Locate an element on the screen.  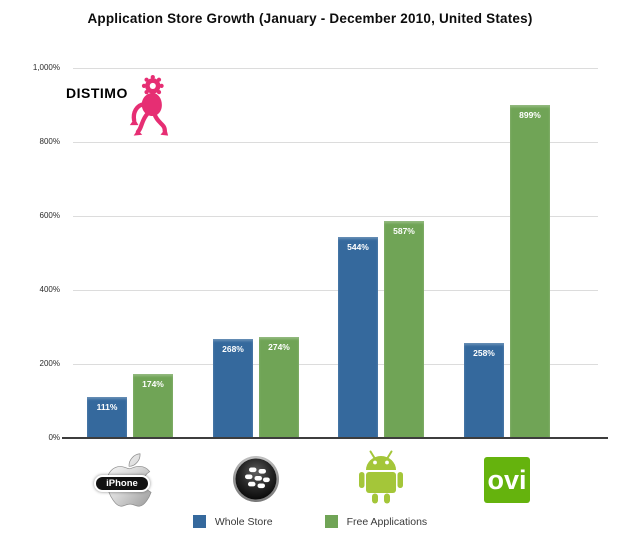
distimo-logo: DISTIMO is located at coordinates (118, 106).